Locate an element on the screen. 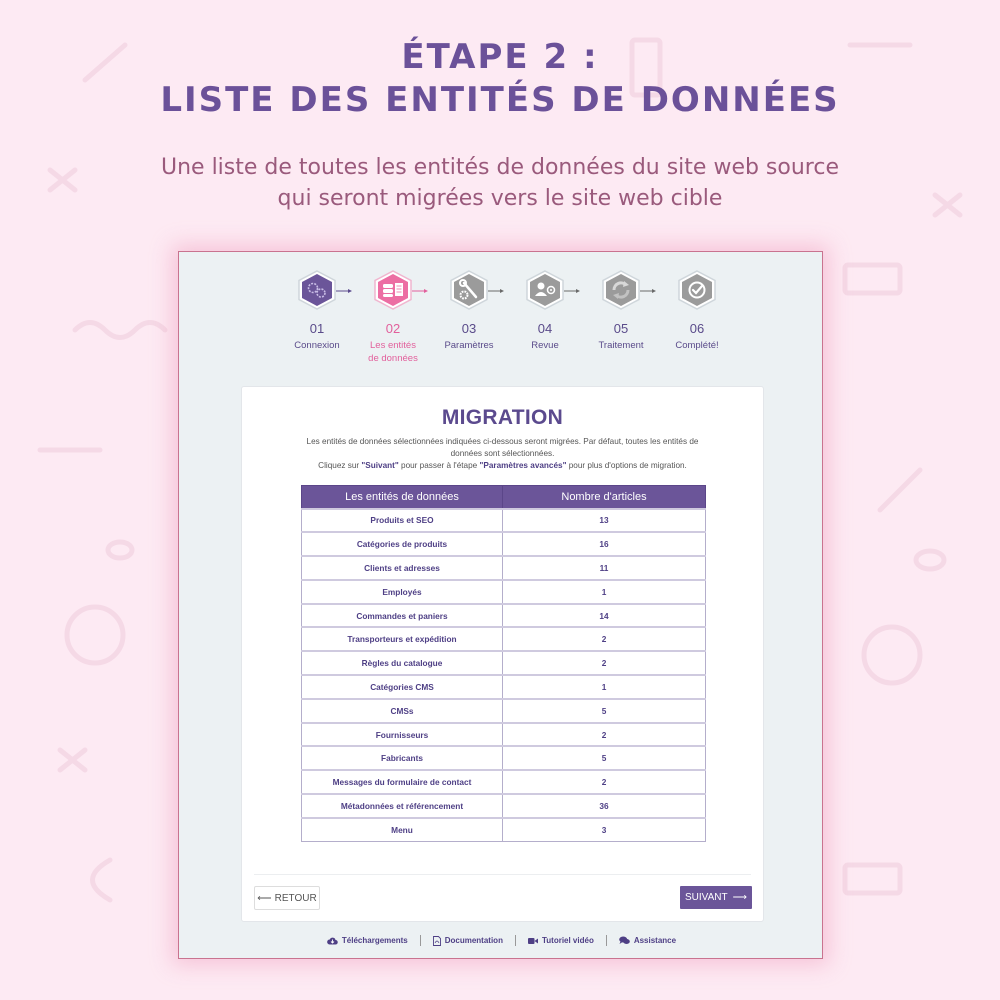 The height and width of the screenshot is (1000, 1000). table-row: Transporteurs et expédition 2 is located at coordinates (503, 639).